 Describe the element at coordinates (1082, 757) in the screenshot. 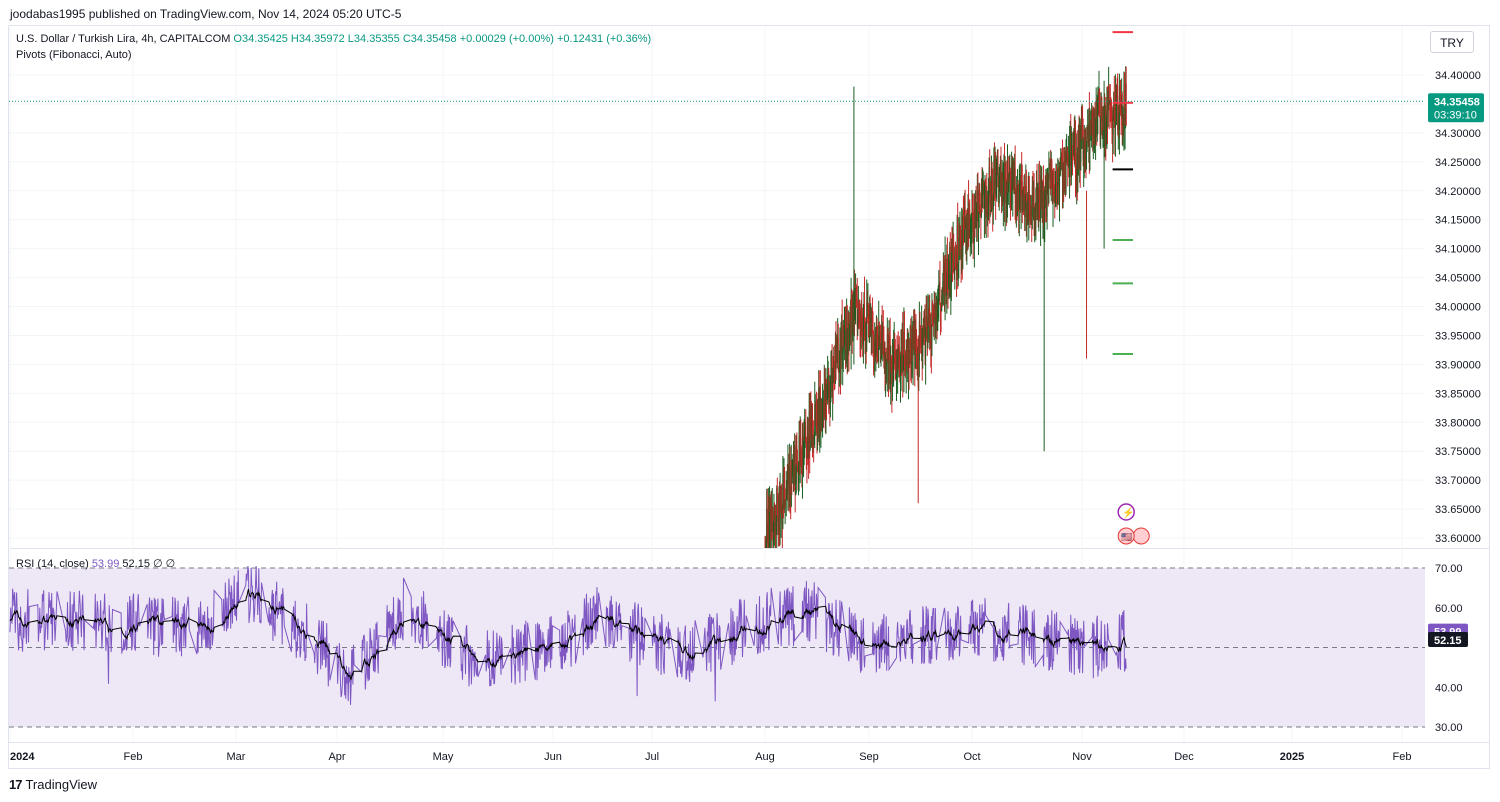

I see `time-tick-label: Nov` at that location.